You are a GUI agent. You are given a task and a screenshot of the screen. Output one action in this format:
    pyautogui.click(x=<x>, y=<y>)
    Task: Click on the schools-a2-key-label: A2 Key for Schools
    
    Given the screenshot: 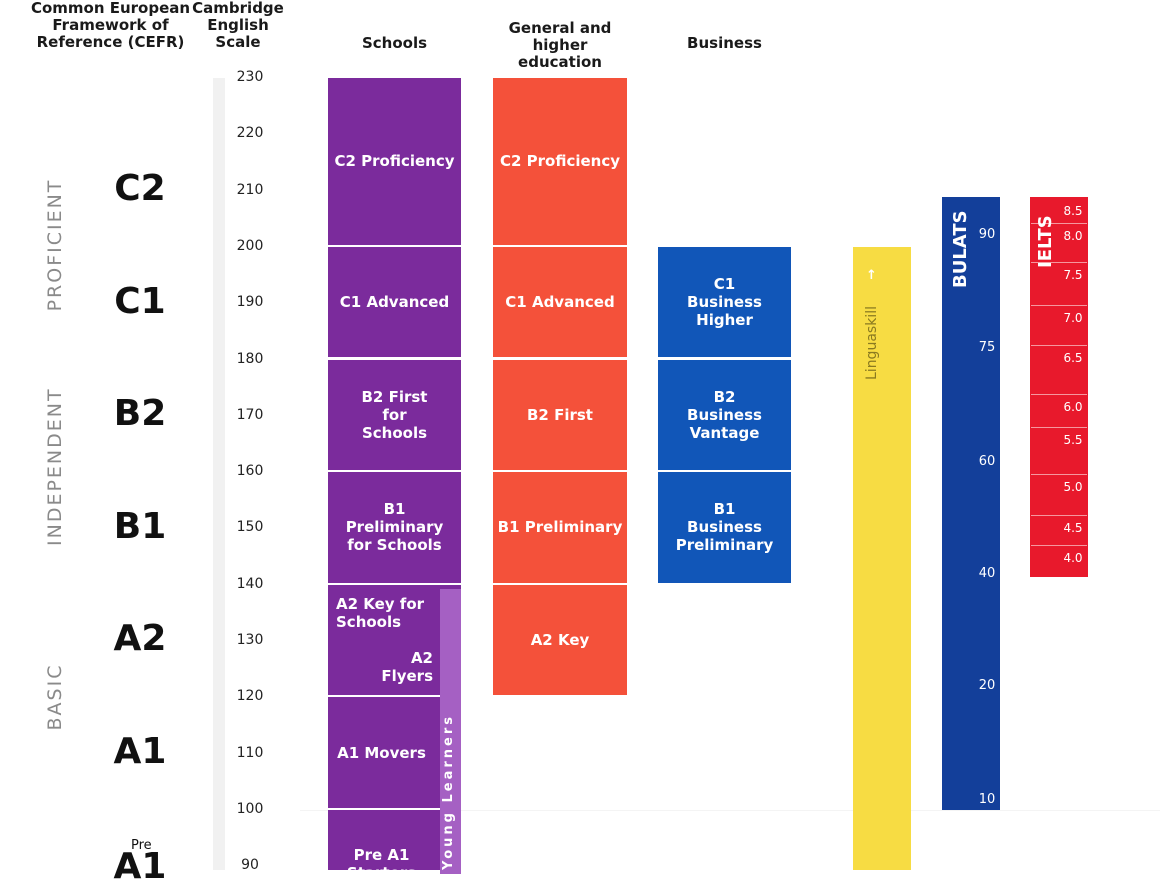 What is the action you would take?
    pyautogui.click(x=380, y=612)
    